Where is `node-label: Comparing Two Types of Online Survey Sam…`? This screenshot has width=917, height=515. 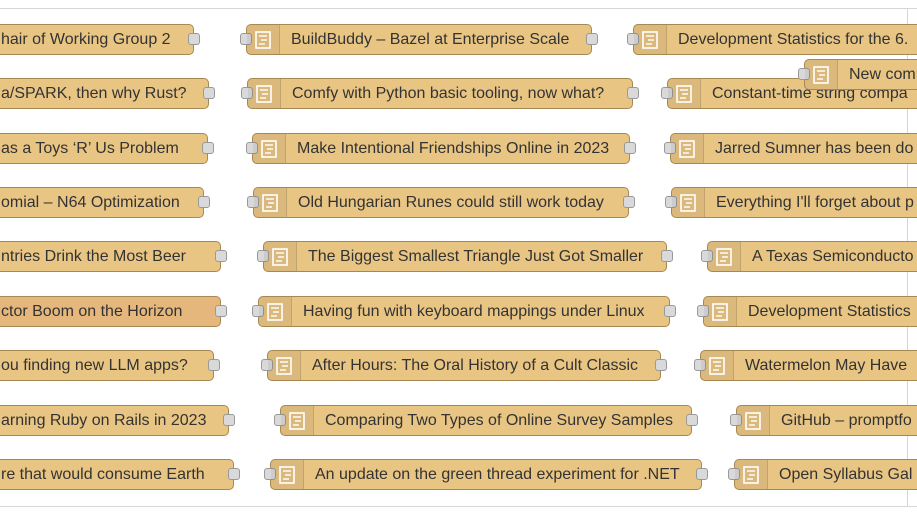
node-label: Comparing Two Types of Online Survey Sam… is located at coordinates (499, 420).